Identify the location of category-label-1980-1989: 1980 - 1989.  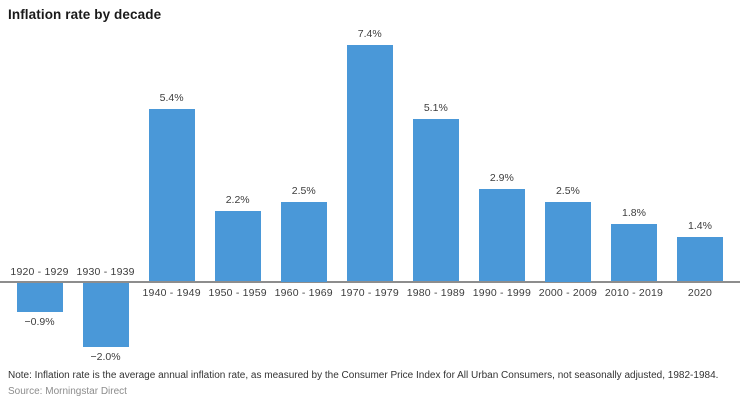
(435, 293).